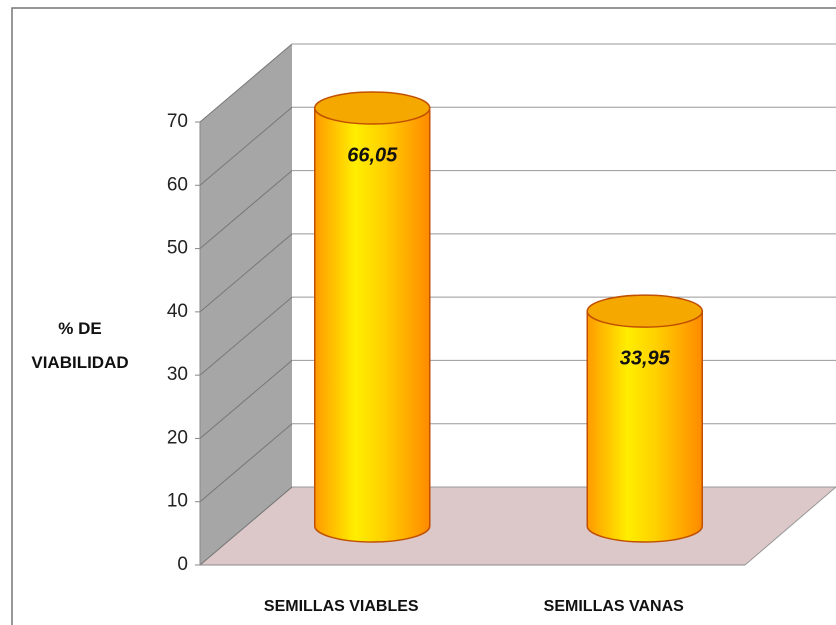 The width and height of the screenshot is (836, 625). Describe the element at coordinates (177, 501) in the screenshot. I see `y-tick-label: 10` at that location.